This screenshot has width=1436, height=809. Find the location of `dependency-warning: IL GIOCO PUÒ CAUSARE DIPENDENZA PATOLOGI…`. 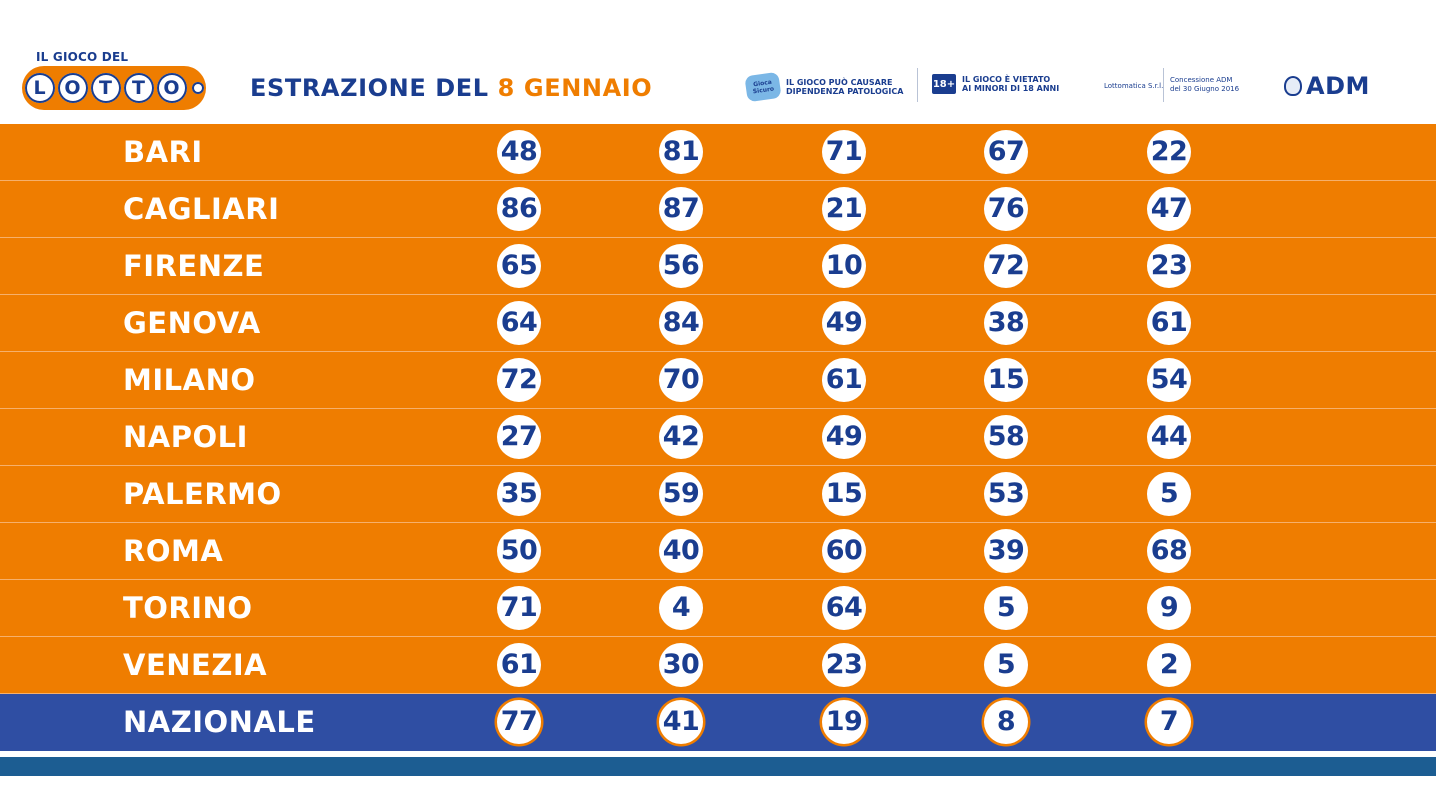

dependency-warning: IL GIOCO PUÒ CAUSARE DIPENDENZA PATOLOGI… is located at coordinates (844, 87).